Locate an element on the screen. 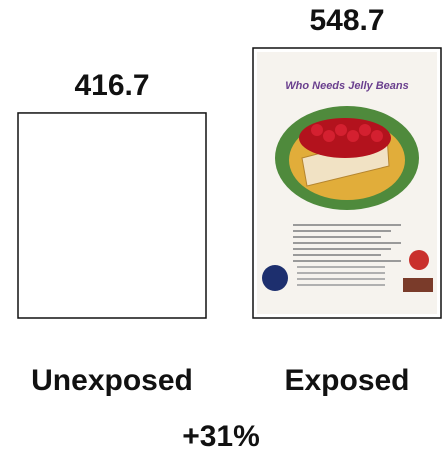 This screenshot has width=442, height=457. badge is located at coordinates (419, 260).